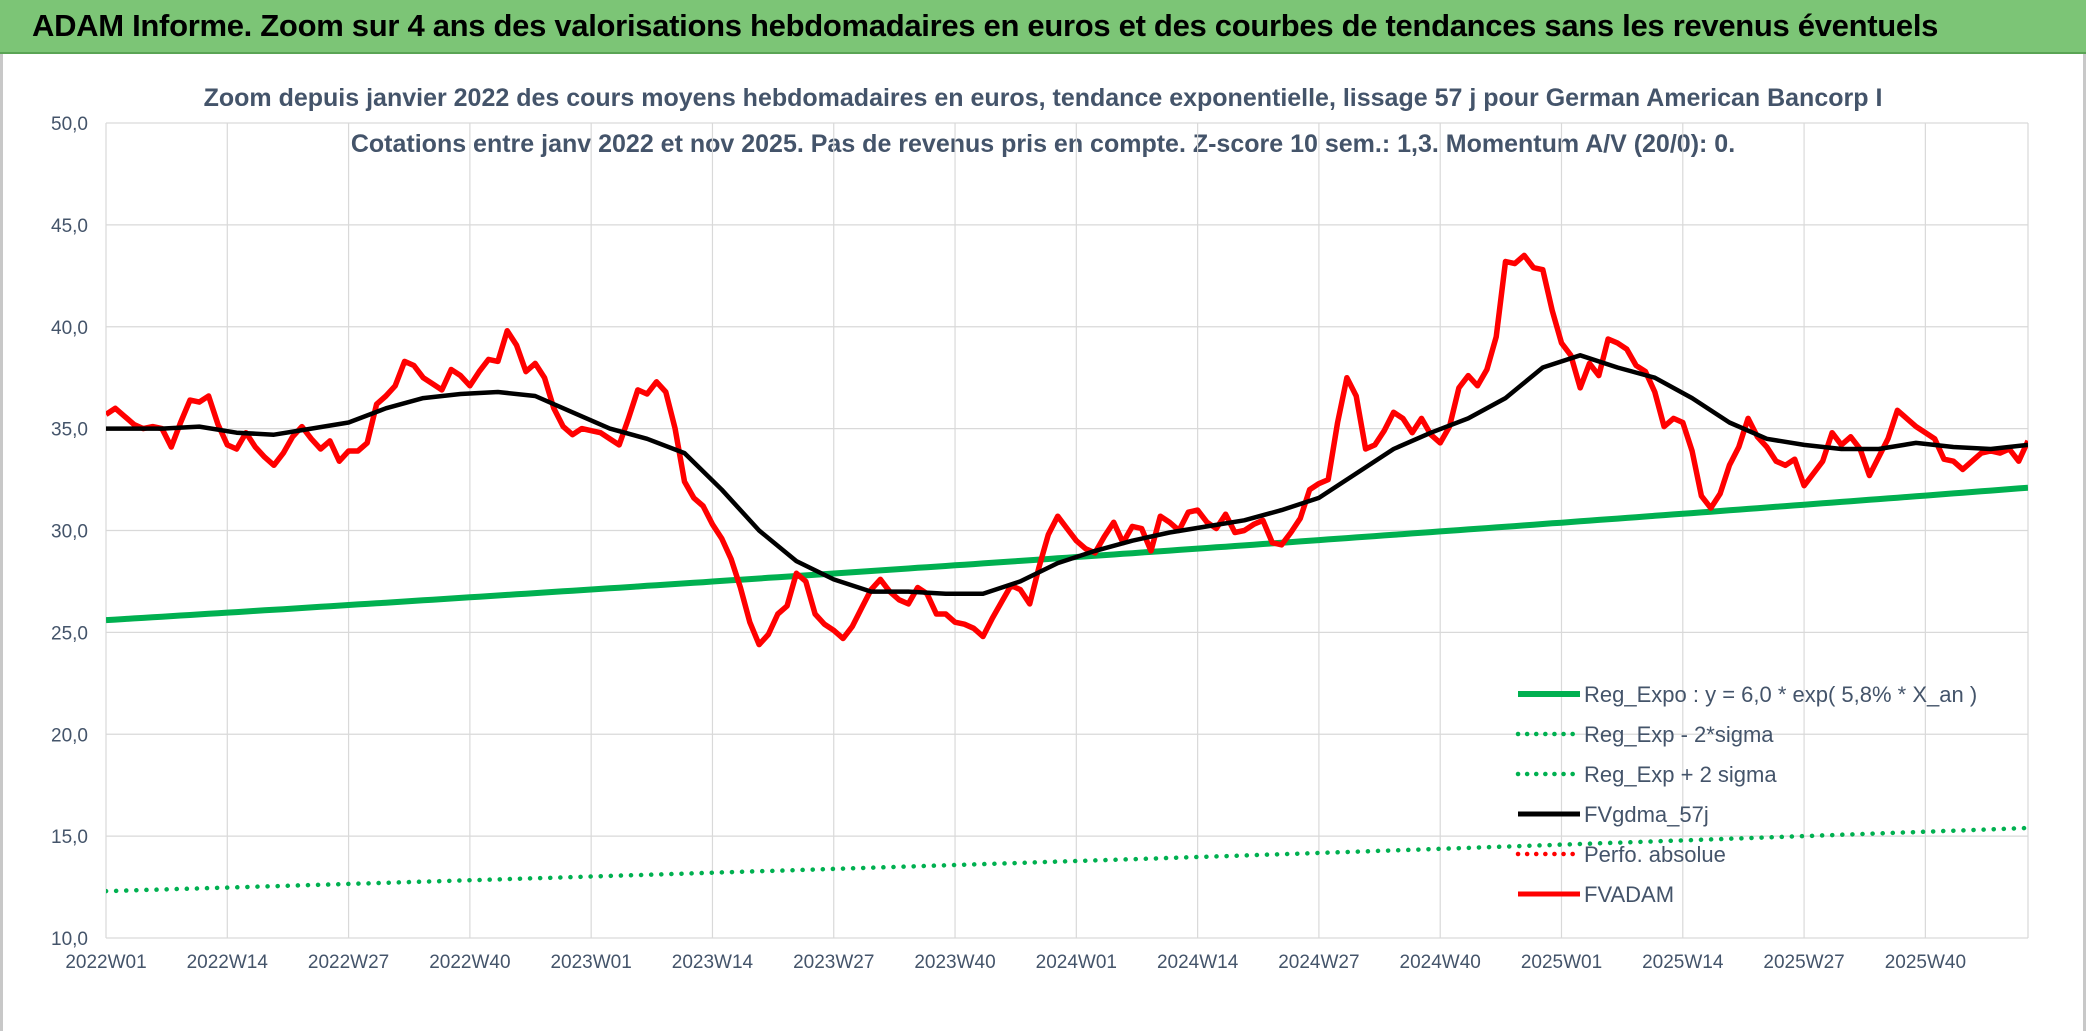  Describe the element at coordinates (69, 430) in the screenshot. I see `y-tick-label: 35,0` at that location.